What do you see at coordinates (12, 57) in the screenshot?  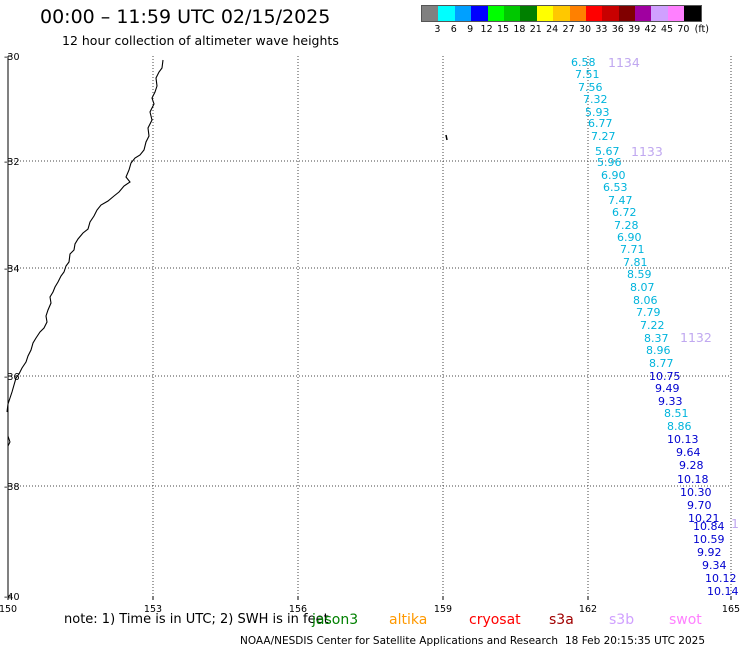 I see `y-tick-label: -30` at bounding box center [12, 57].